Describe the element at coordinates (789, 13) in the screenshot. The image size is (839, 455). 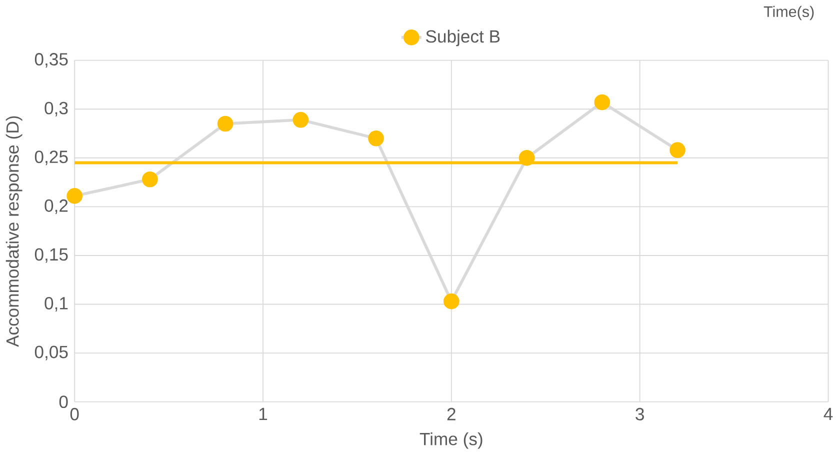
I see `text: Time(s)` at that location.